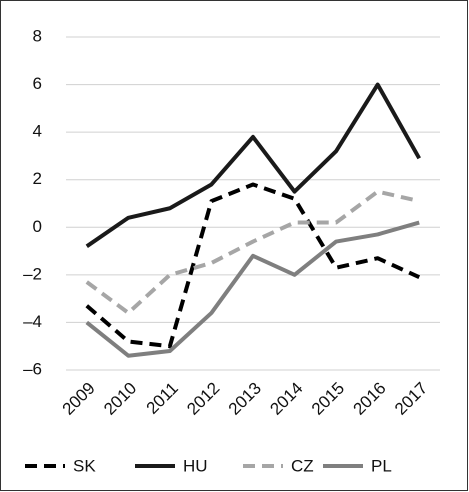  What do you see at coordinates (32, 273) in the screenshot?
I see `y-tick-label: –2` at bounding box center [32, 273].